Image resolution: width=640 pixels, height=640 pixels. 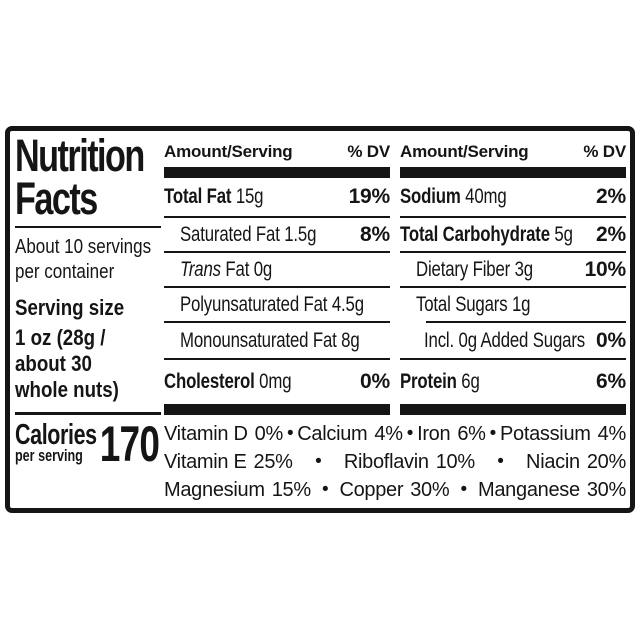 I want to click on servings-text: About 10 servings, so click(x=83, y=247).